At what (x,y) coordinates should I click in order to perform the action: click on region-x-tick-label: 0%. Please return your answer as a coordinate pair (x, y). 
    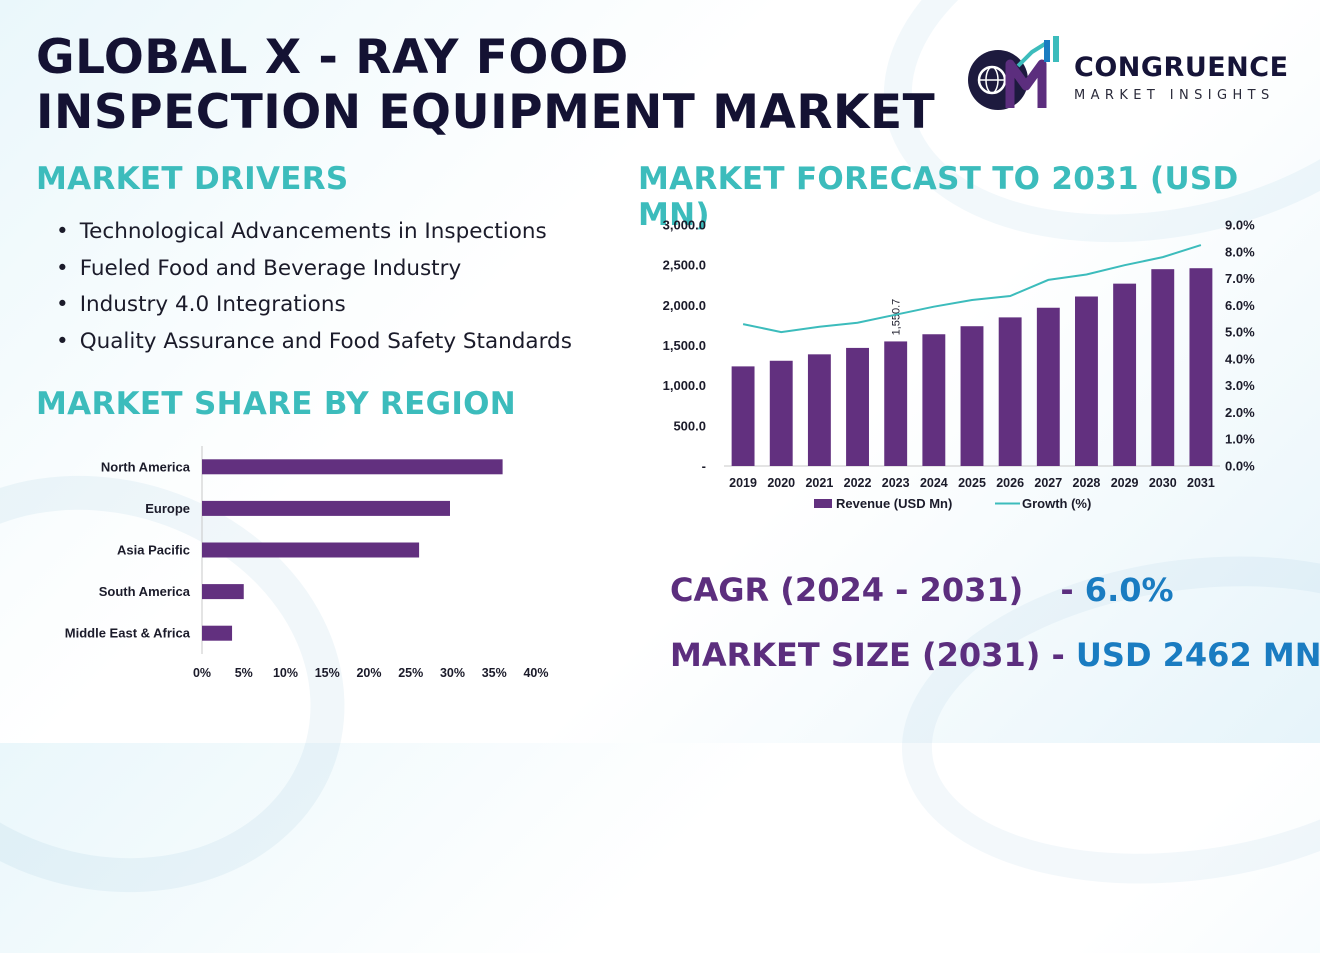
    Looking at the image, I should click on (202, 673).